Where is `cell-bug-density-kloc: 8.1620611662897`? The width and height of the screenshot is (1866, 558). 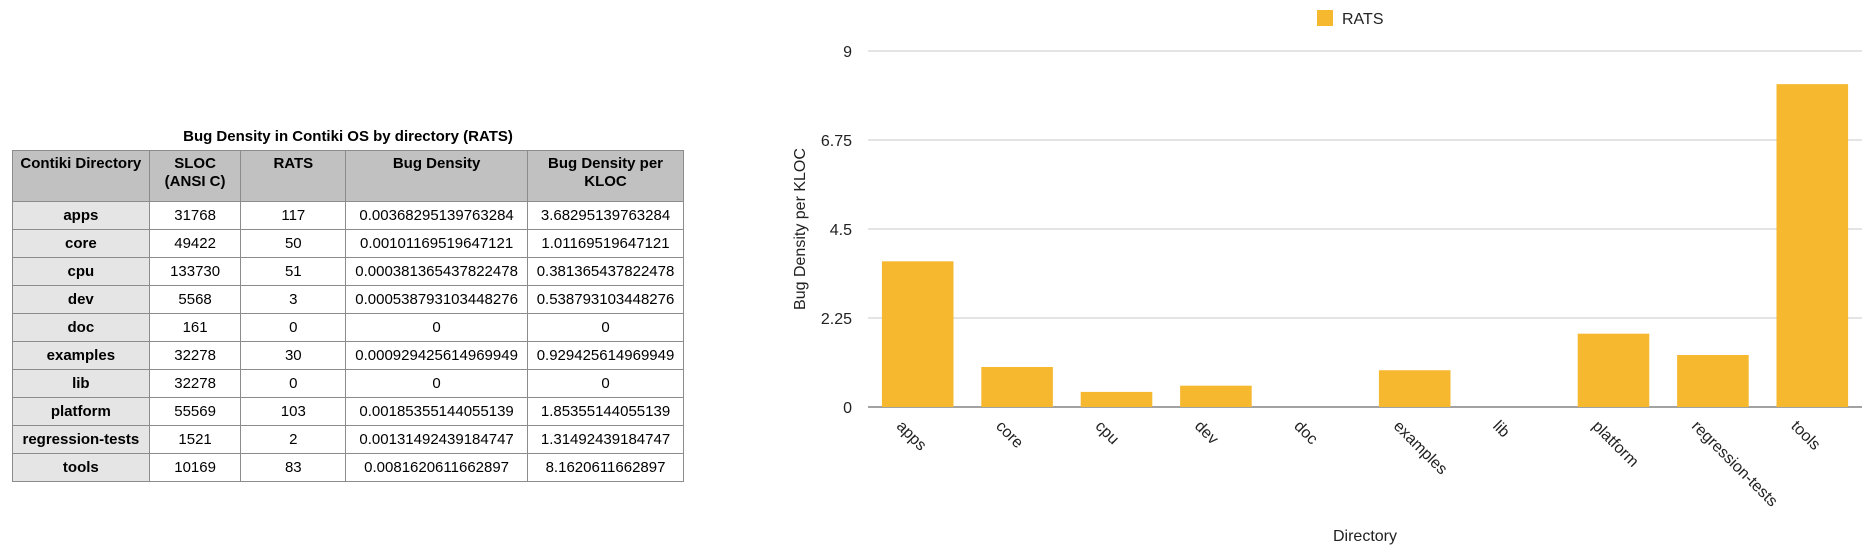
cell-bug-density-kloc: 8.1620611662897 is located at coordinates (605, 467).